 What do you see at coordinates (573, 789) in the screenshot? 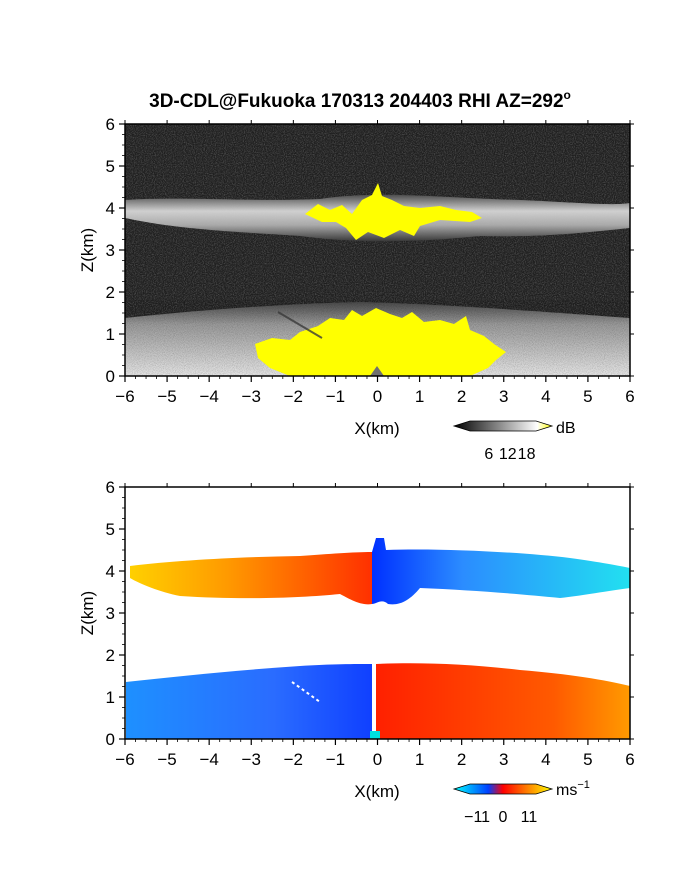
I see `velocity-colorbar-unit: ms−1` at bounding box center [573, 789].